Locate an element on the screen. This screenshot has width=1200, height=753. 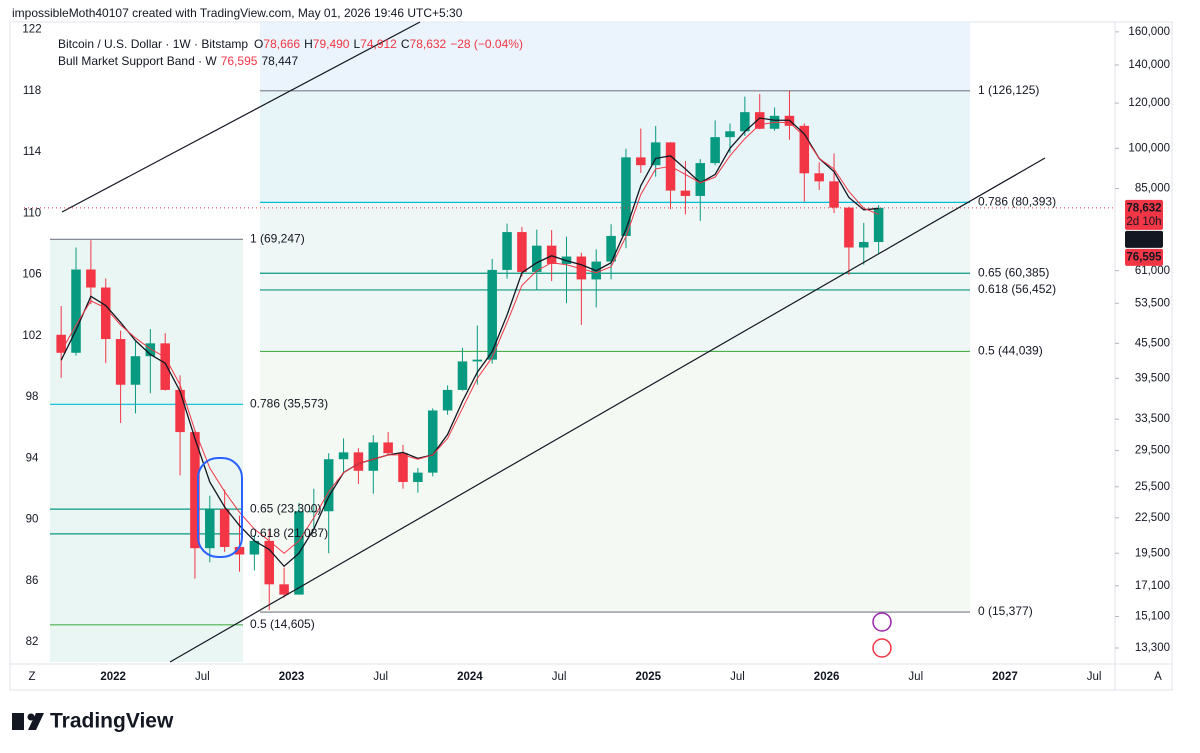
fib-label: 0.5 (44,039) is located at coordinates (1010, 351).